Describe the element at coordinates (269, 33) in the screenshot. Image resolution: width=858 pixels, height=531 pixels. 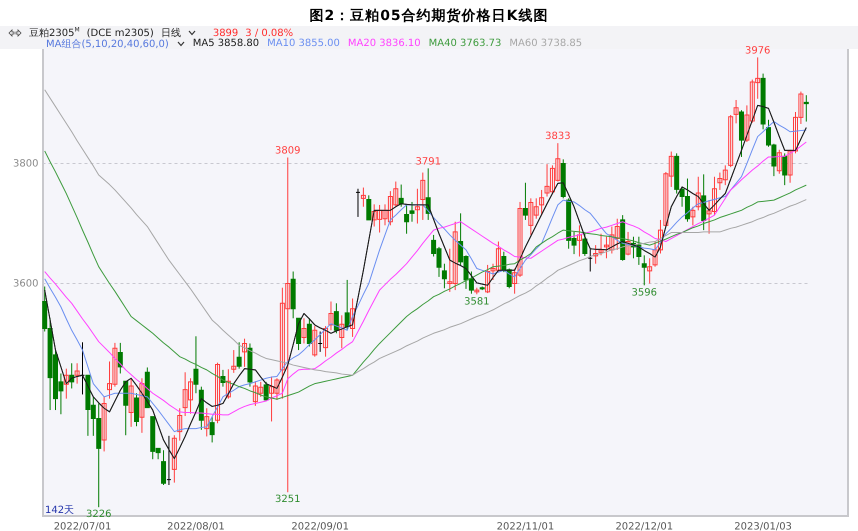
I see `text: 3 / 0.08%` at that location.